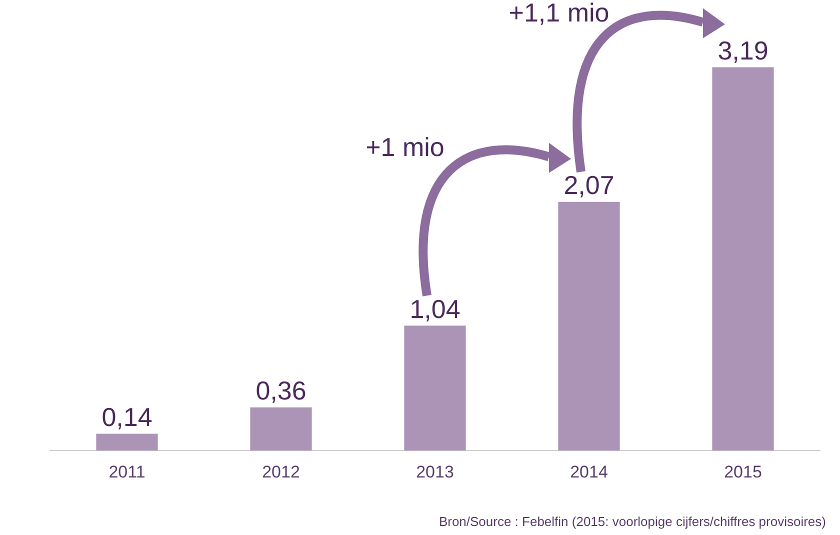  Describe the element at coordinates (743, 472) in the screenshot. I see `x-tick-label: 2015` at that location.